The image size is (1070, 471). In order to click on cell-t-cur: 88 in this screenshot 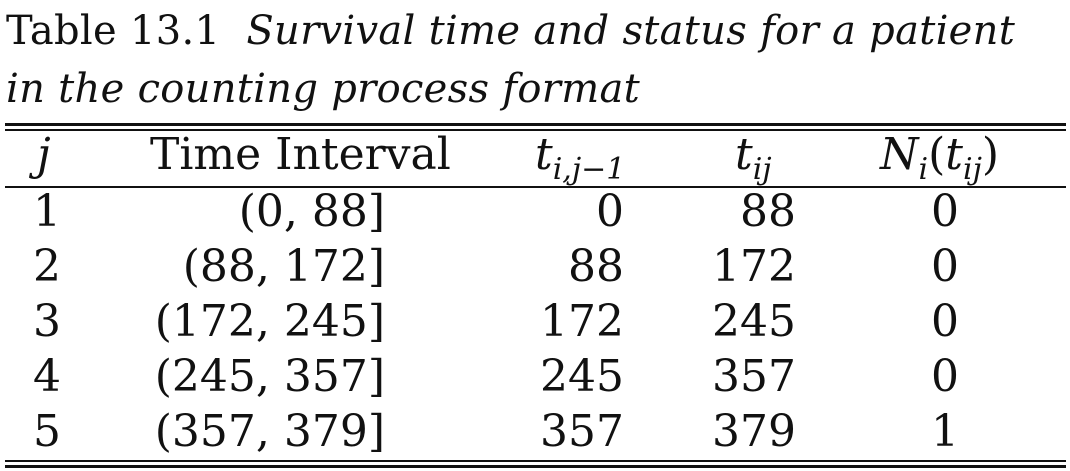, I will do `click(768, 211)`.